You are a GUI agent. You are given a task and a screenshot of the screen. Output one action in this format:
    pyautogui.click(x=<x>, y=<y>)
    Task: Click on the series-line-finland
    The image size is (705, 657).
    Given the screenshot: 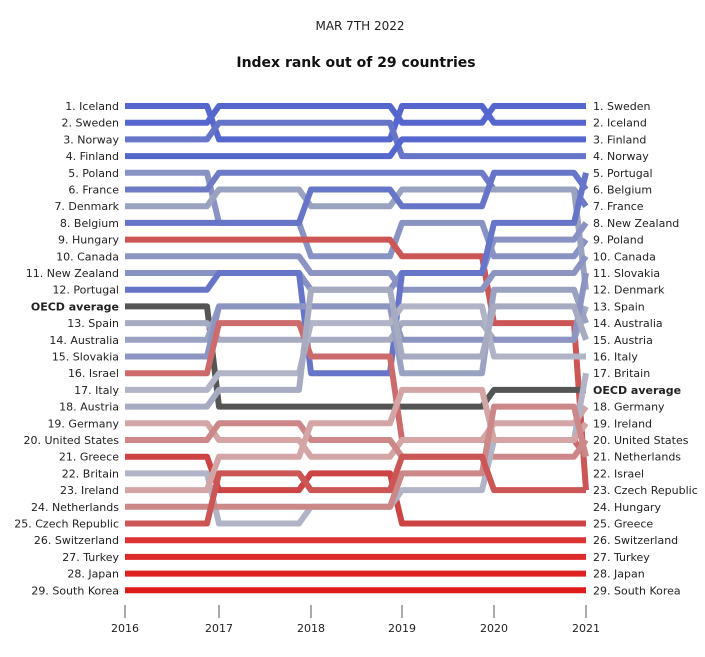 What is the action you would take?
    pyautogui.click(x=355, y=148)
    